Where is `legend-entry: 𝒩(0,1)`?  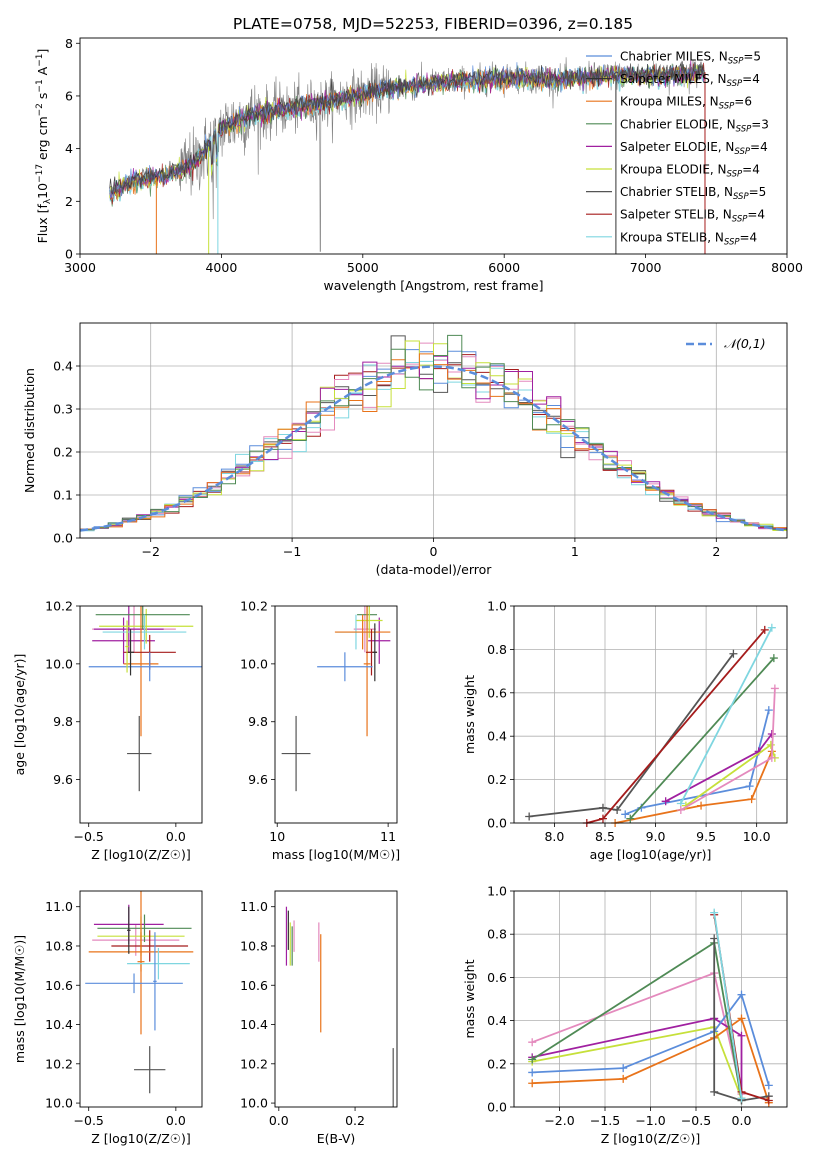
legend-entry: 𝒩(0,1) is located at coordinates (745, 343).